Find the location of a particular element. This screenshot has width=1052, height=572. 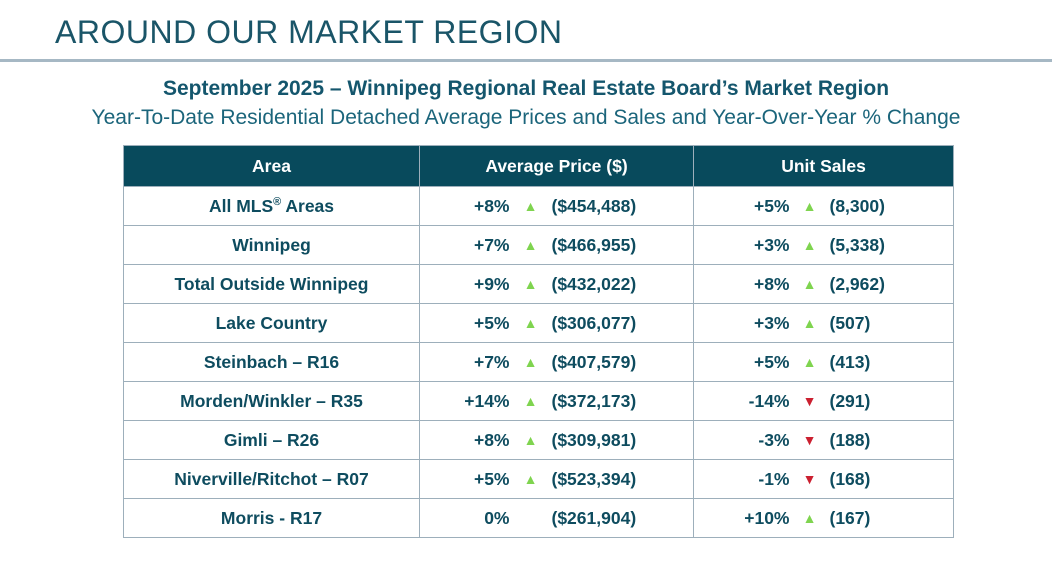

average-price-cell: +8% ▲ ($309,981) is located at coordinates (556, 440).